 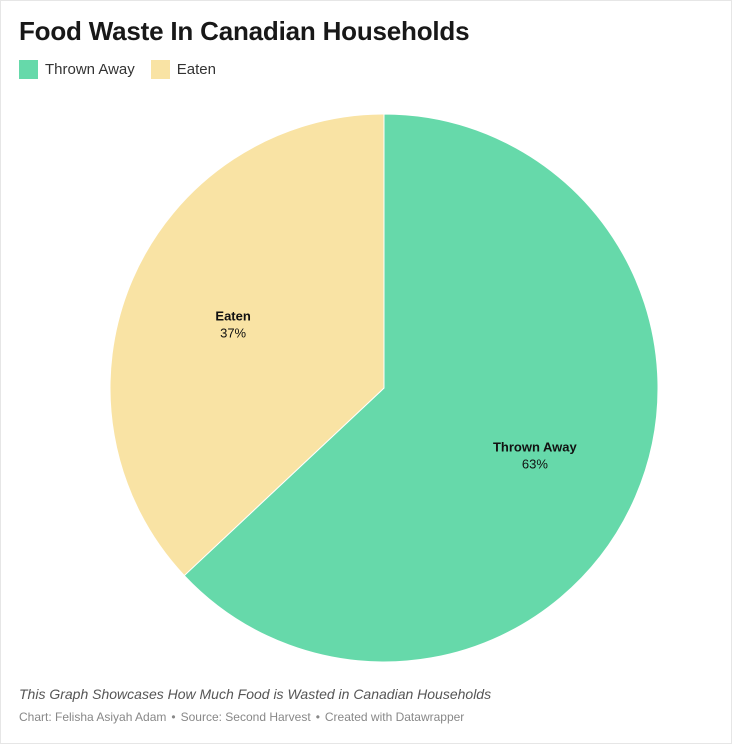 What do you see at coordinates (245, 717) in the screenshot?
I see `footer-source: Source: Second Harvest` at bounding box center [245, 717].